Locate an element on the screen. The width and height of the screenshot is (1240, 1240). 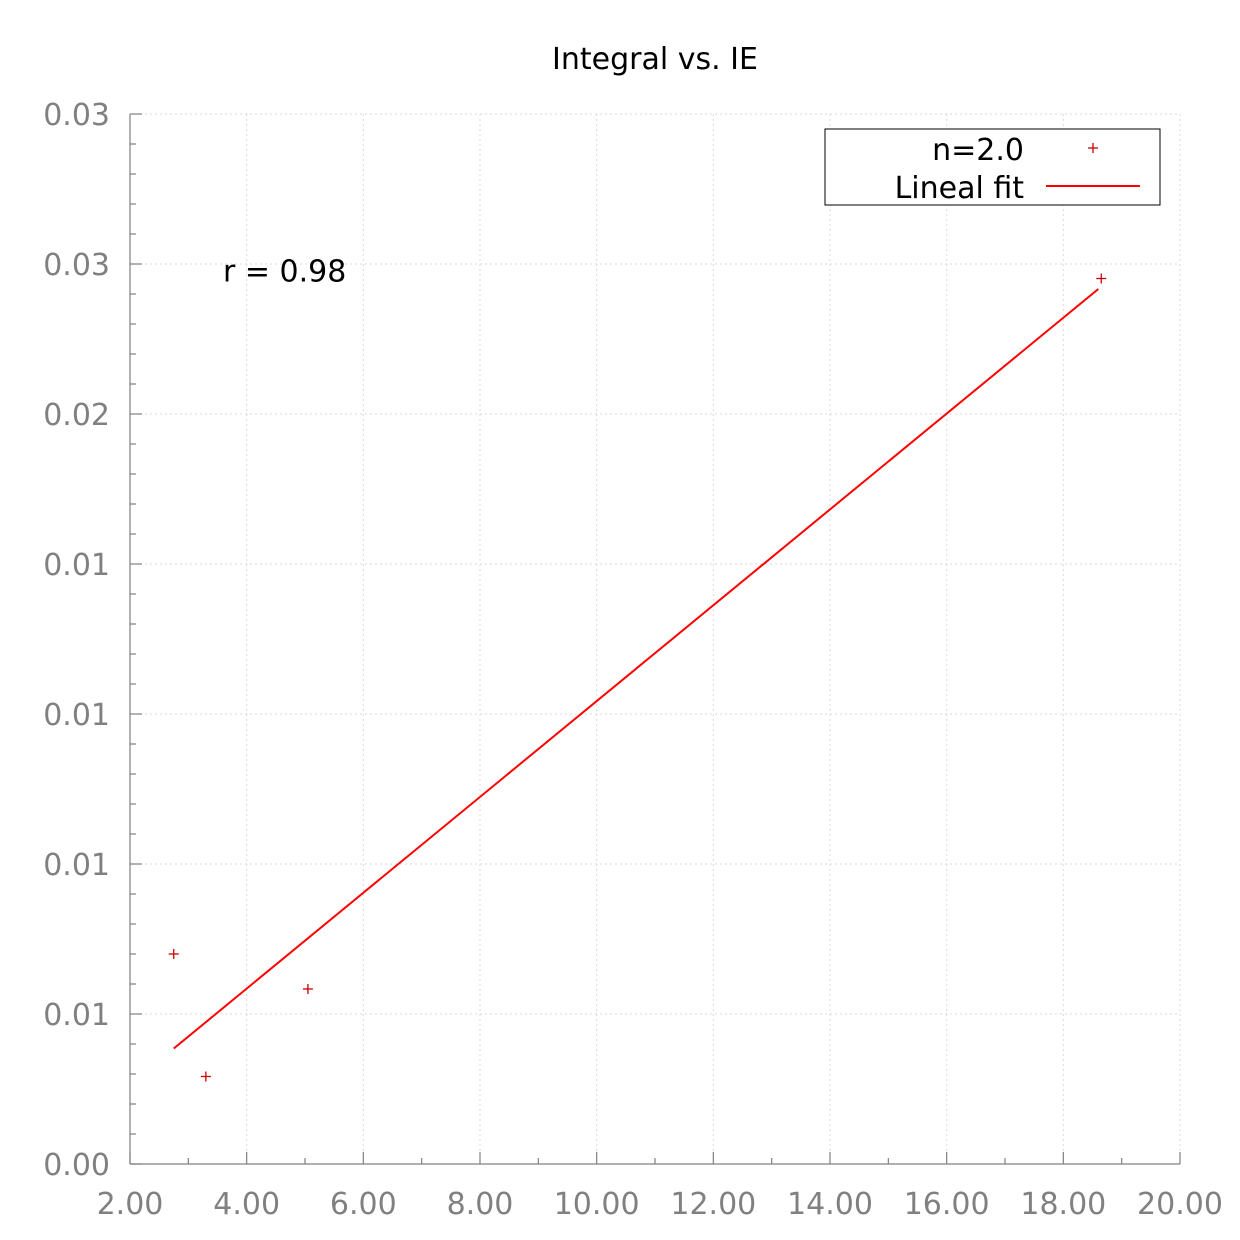
x-tick-label: 2.00 is located at coordinates (130, 1204).